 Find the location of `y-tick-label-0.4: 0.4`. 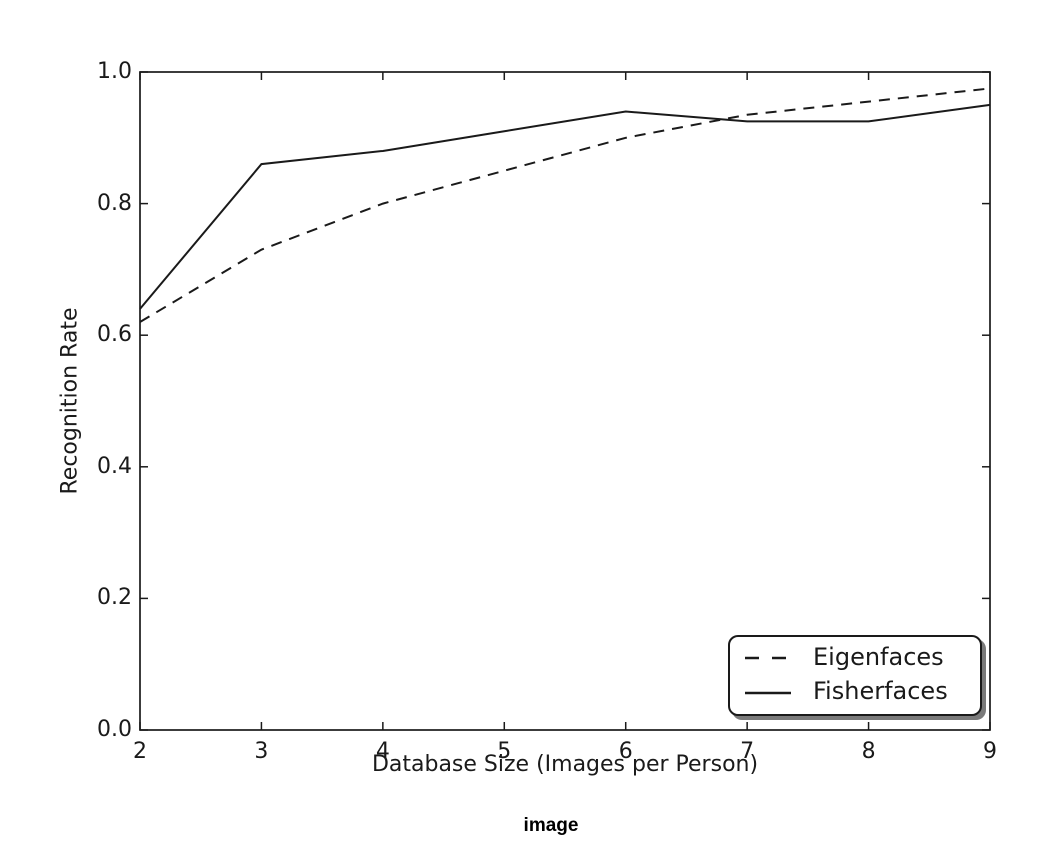

y-tick-label-0.4: 0.4 is located at coordinates (114, 466).